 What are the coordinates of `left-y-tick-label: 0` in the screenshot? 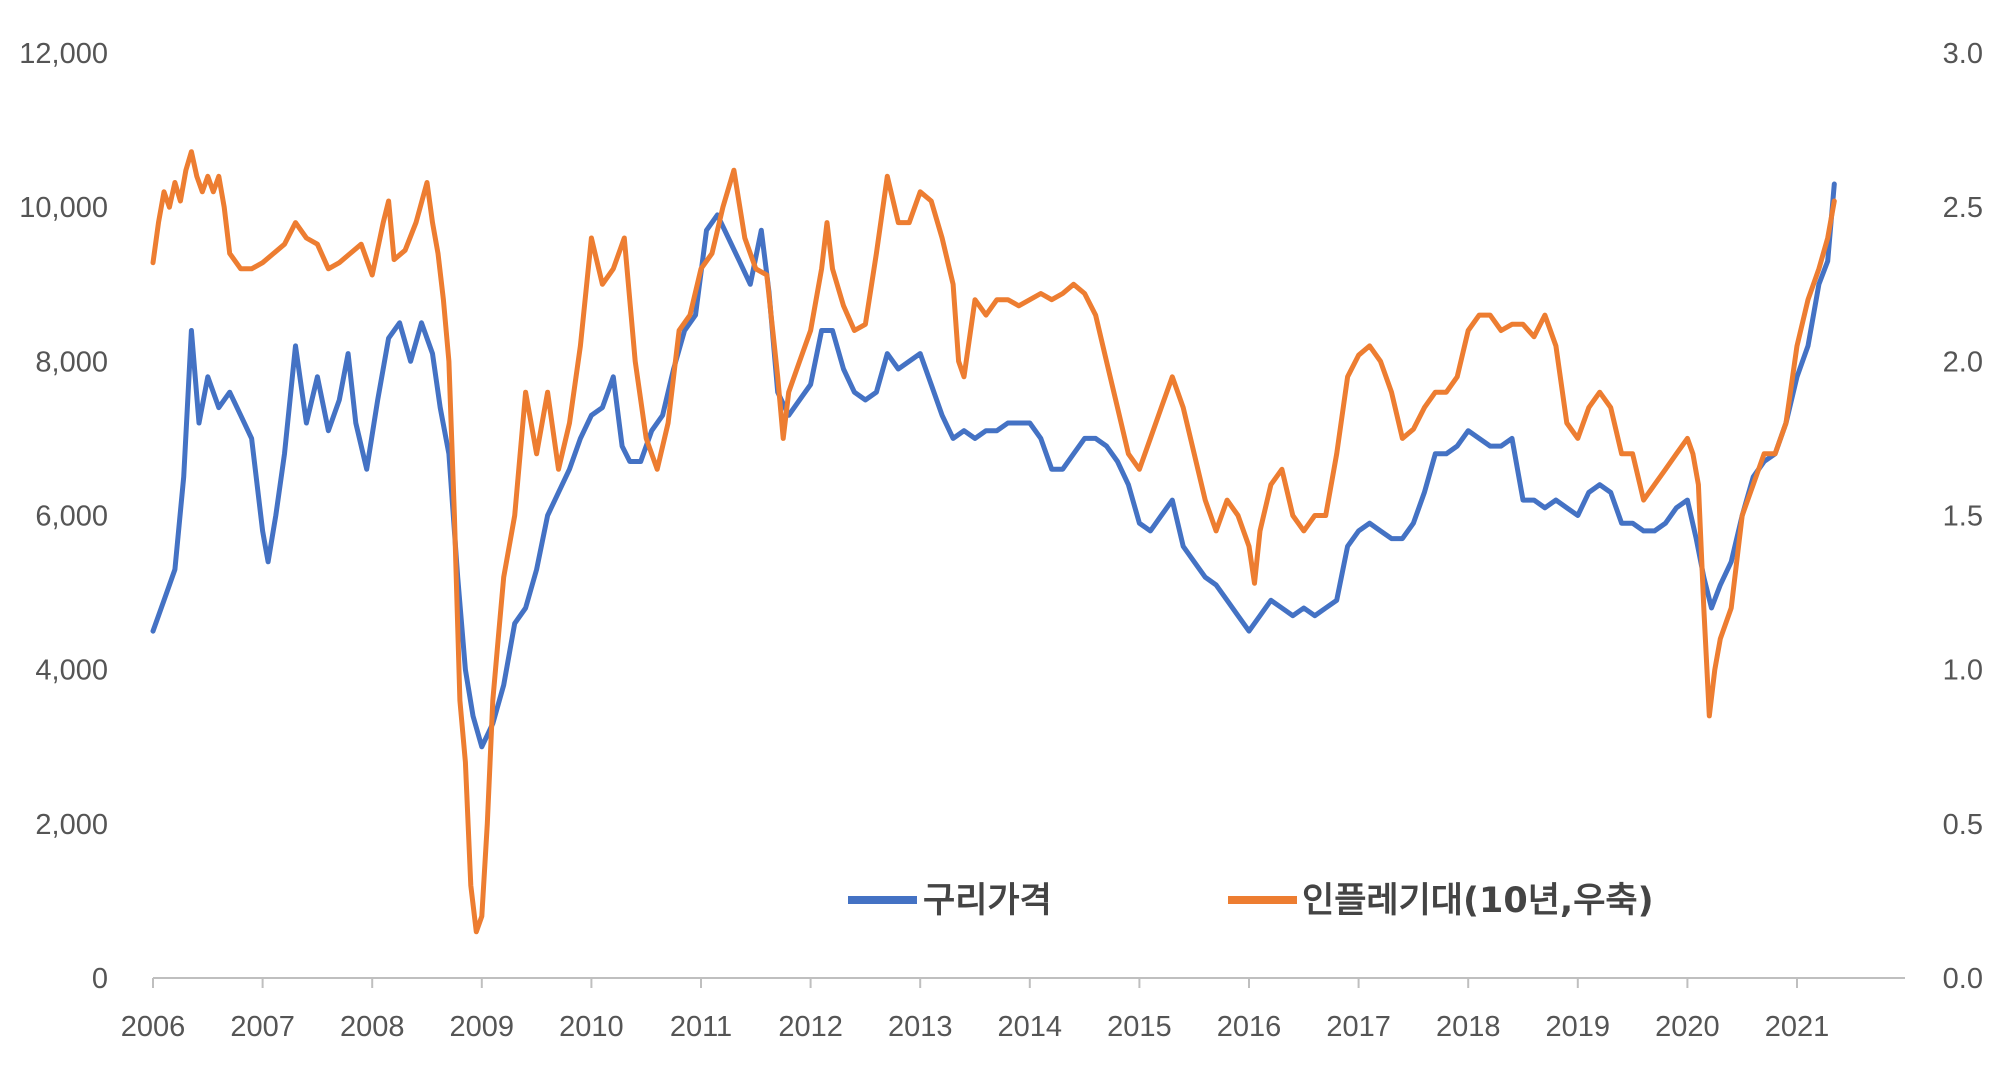 It's located at (100, 979).